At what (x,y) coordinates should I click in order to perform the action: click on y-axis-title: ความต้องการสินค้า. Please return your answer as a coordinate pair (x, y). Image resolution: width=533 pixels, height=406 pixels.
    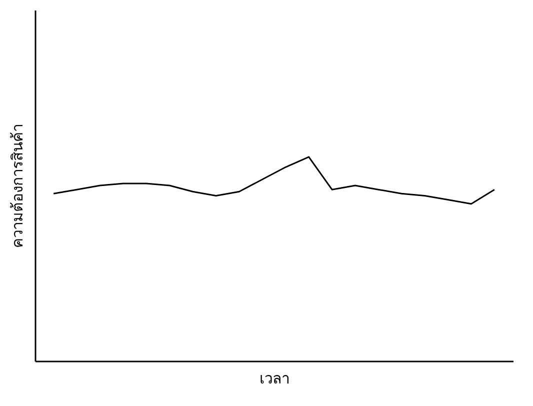
    Looking at the image, I should click on (17, 186).